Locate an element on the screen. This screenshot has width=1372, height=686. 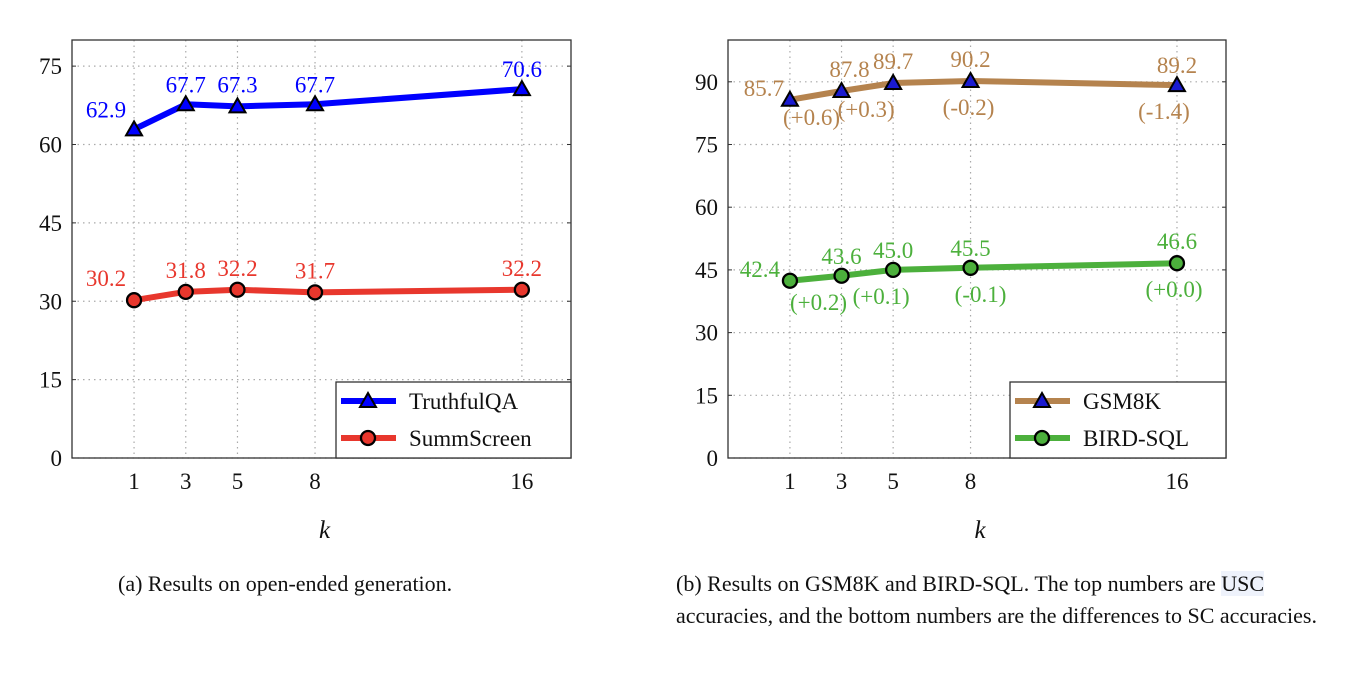
legend: TruthfulQA SummScreen is located at coordinates (453, 420).